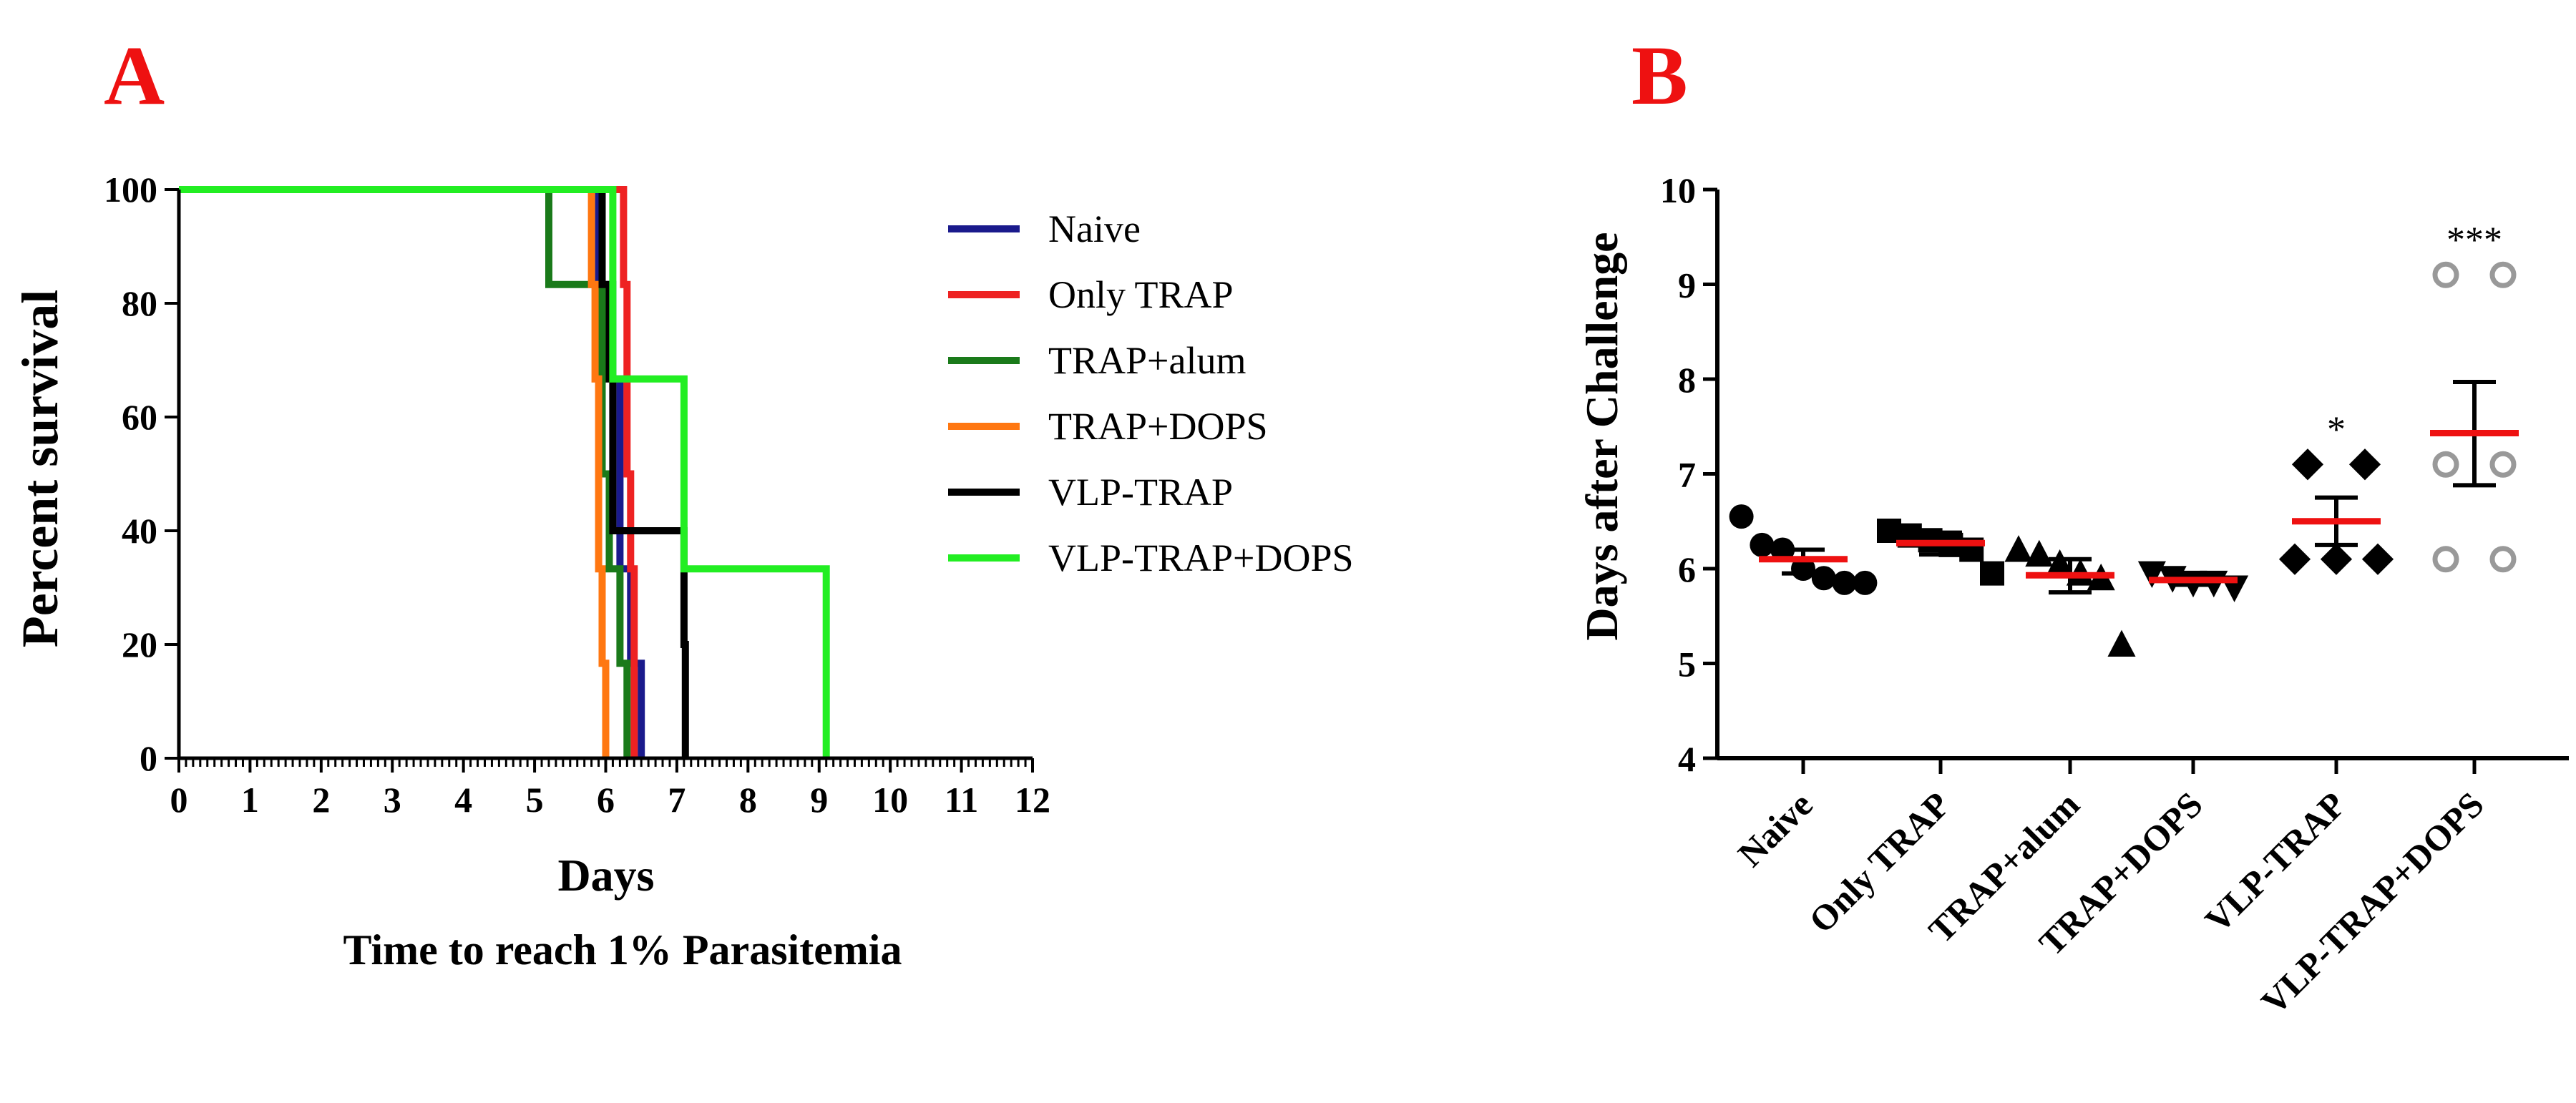 This screenshot has height=1103, width=2576. Describe the element at coordinates (1687, 475) in the screenshot. I see `y-tick-label-b: 7` at that location.